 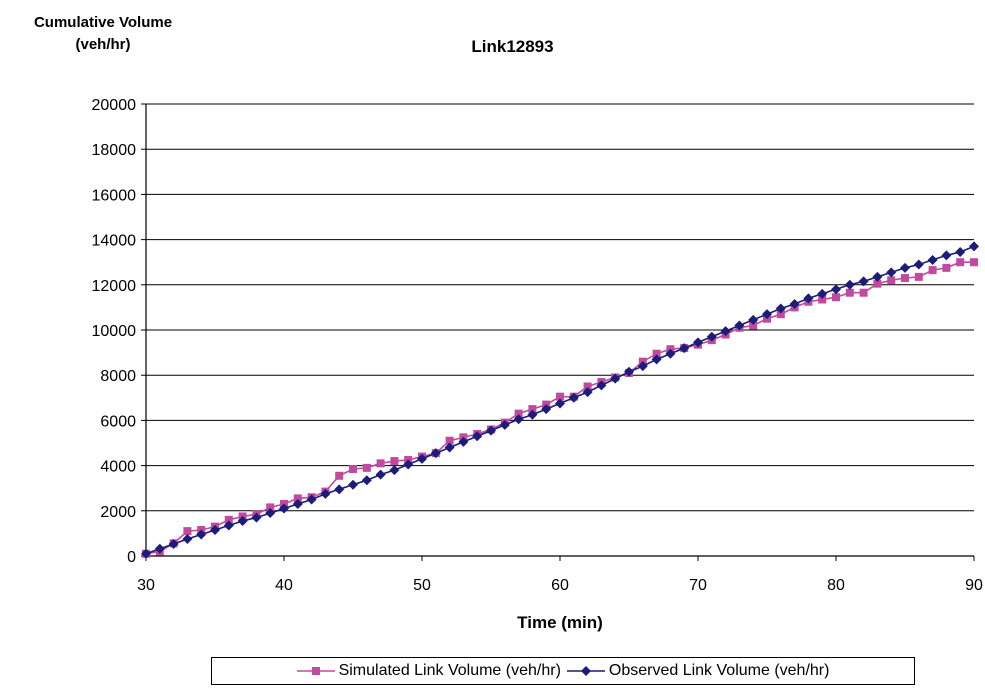 What do you see at coordinates (103, 34) in the screenshot?
I see `y-axis-title: Cumulative Volume (veh/hr)` at bounding box center [103, 34].